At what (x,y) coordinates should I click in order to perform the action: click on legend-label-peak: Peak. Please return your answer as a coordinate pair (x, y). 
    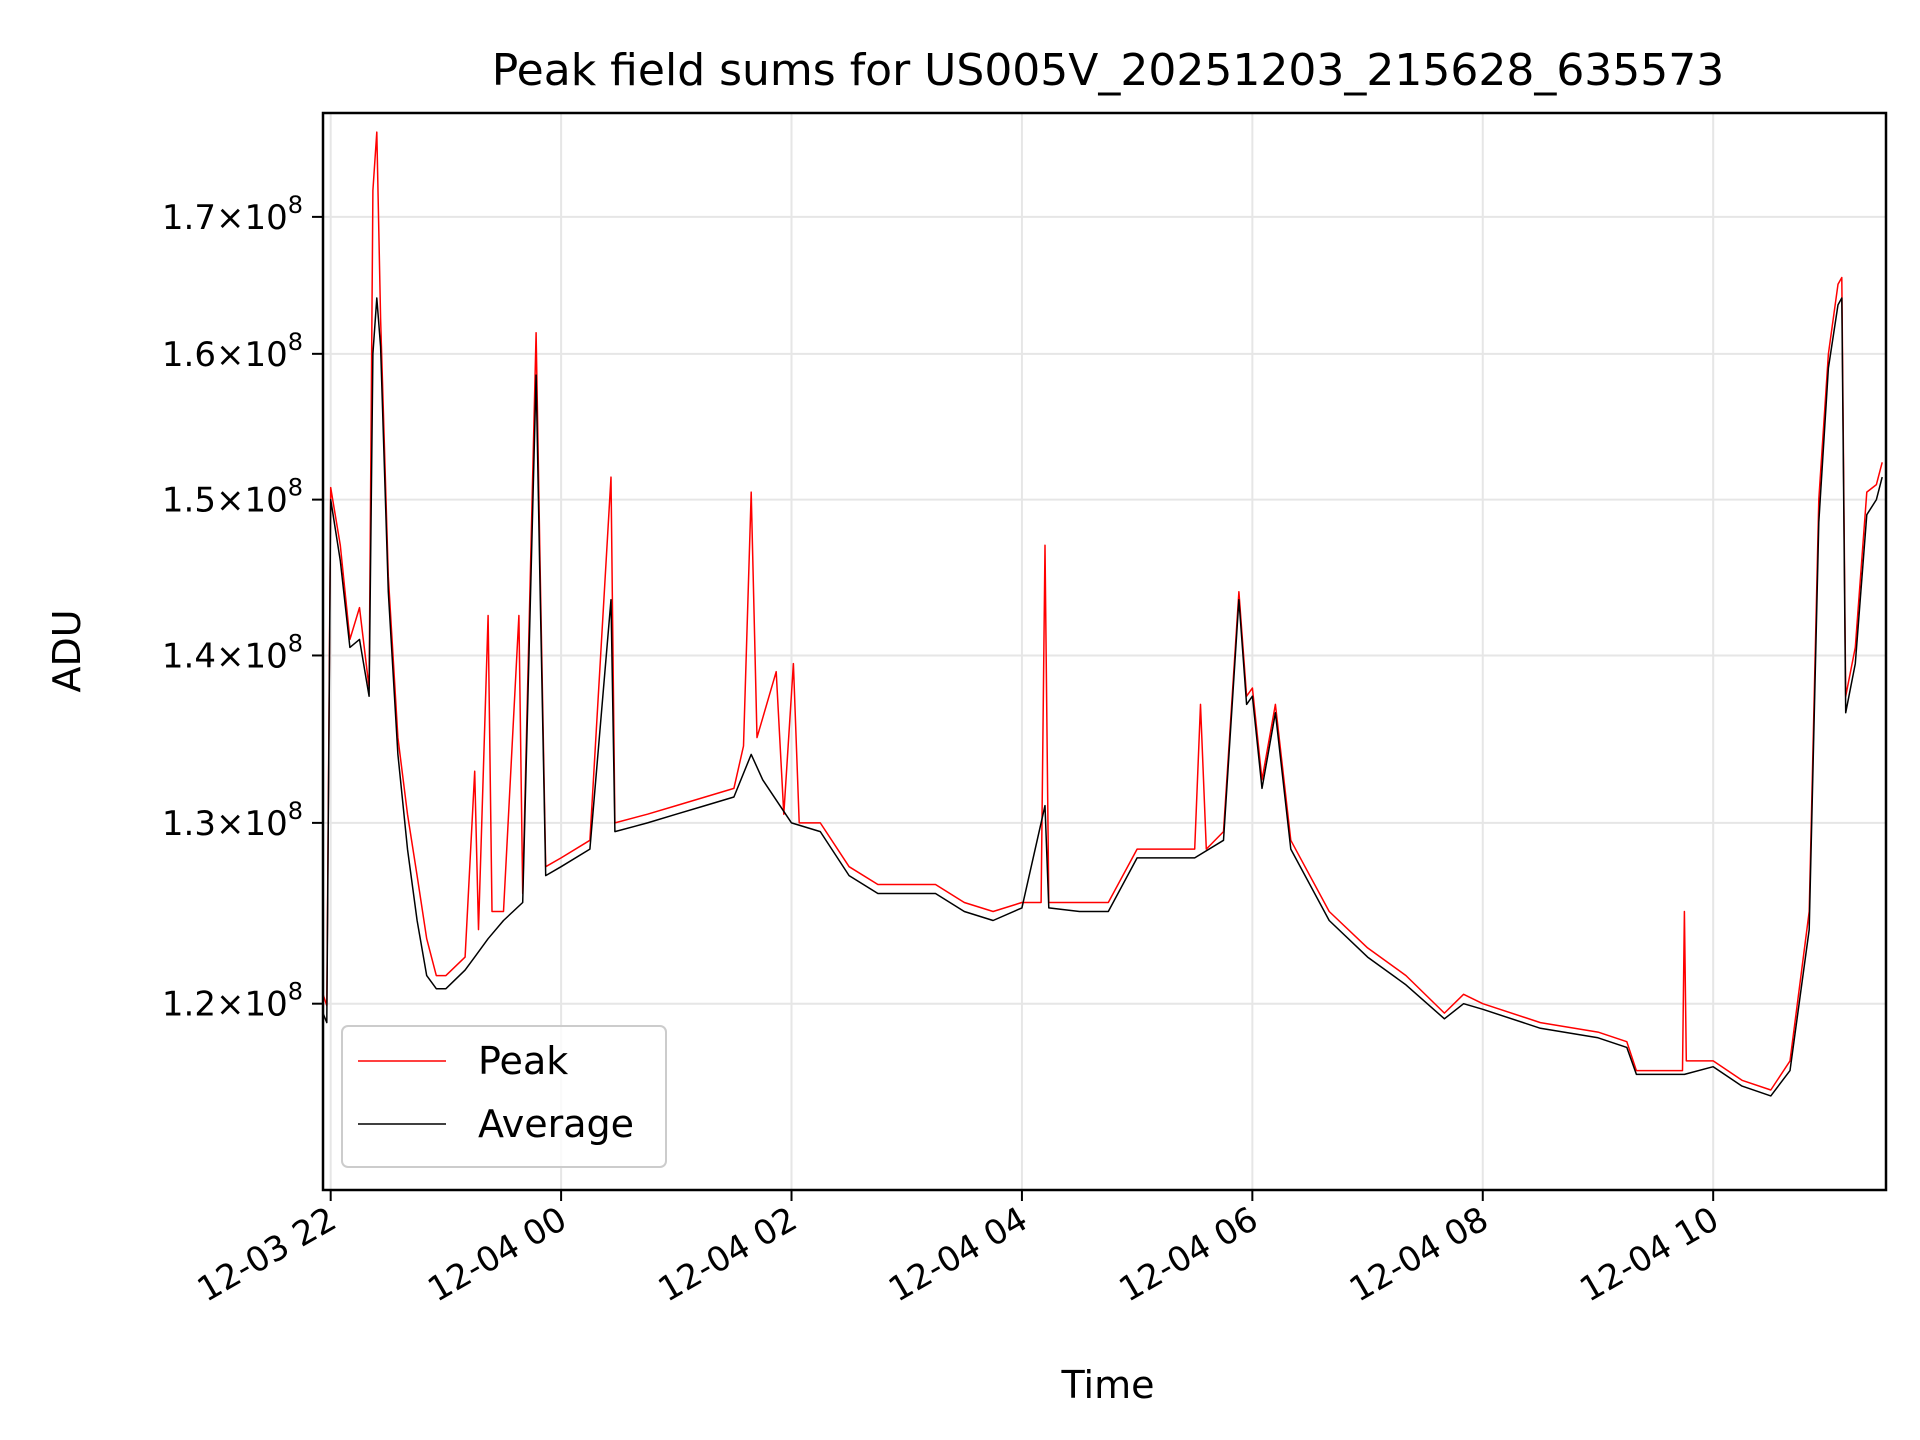
    Looking at the image, I should click on (523, 1061).